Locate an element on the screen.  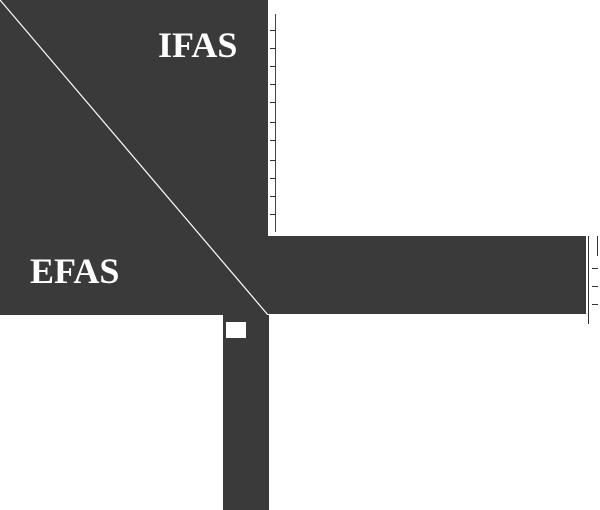
corner-right-edge is located at coordinates (268, 157).